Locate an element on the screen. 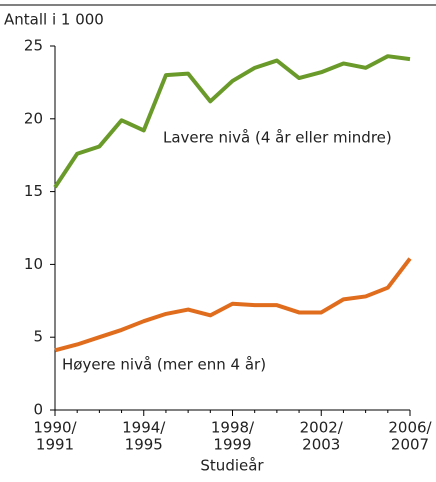  x-axis-label: Studieår is located at coordinates (232, 466).